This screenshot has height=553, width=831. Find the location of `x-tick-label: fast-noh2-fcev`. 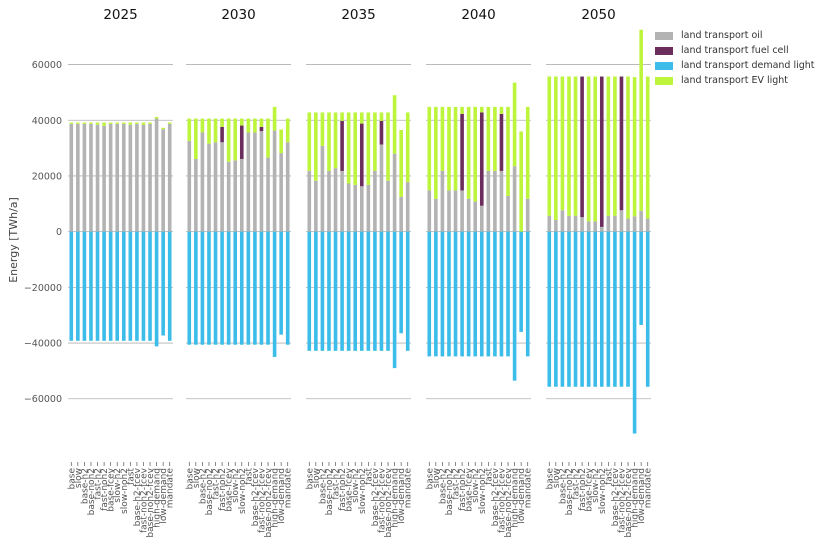

x-tick-label: fast-noh2-fcev is located at coordinates (622, 500).